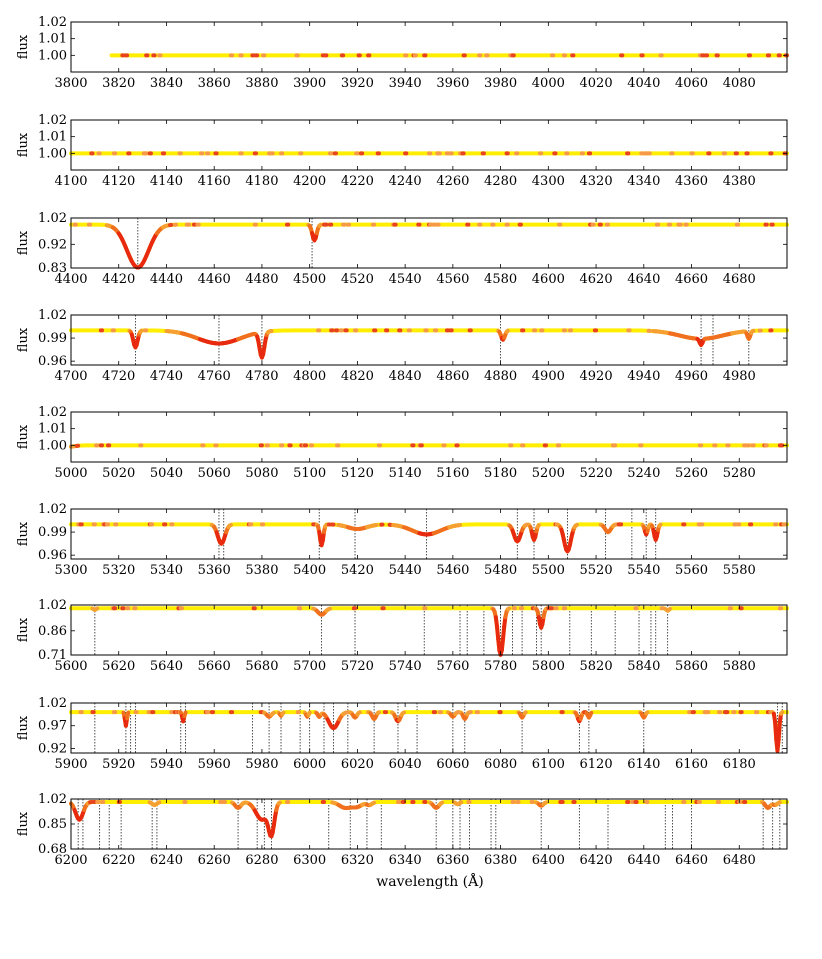 This screenshot has height=959, width=822. Describe the element at coordinates (405, 860) in the screenshot. I see `x-tick-label: 6340` at that location.